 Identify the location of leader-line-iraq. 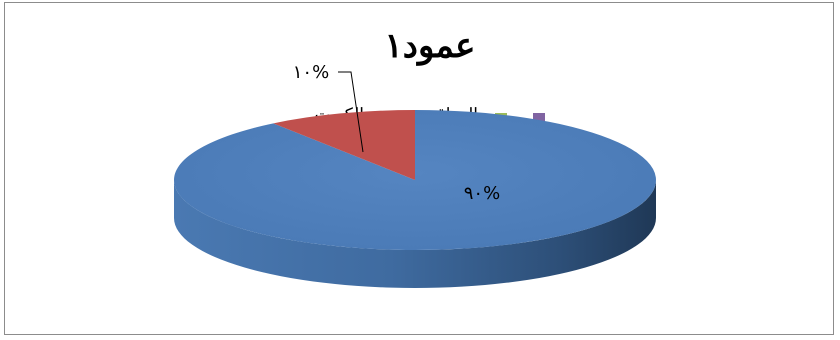
(351, 112).